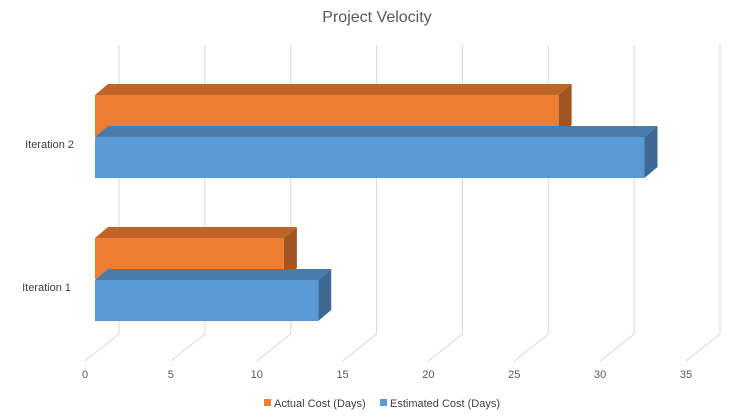 This screenshot has height=417, width=754. Describe the element at coordinates (49, 145) in the screenshot. I see `category-label: Iteration 2` at that location.